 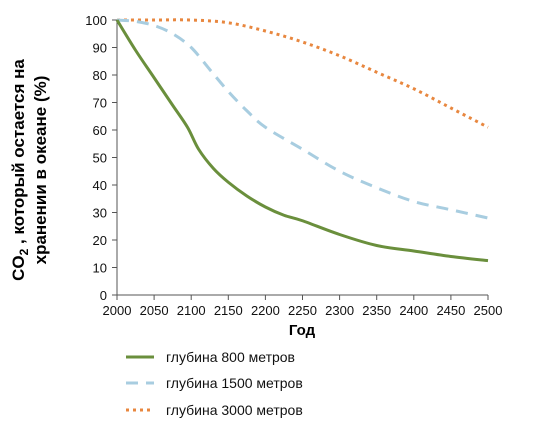 I want to click on y-tick-label: 20, so click(x=100, y=240).